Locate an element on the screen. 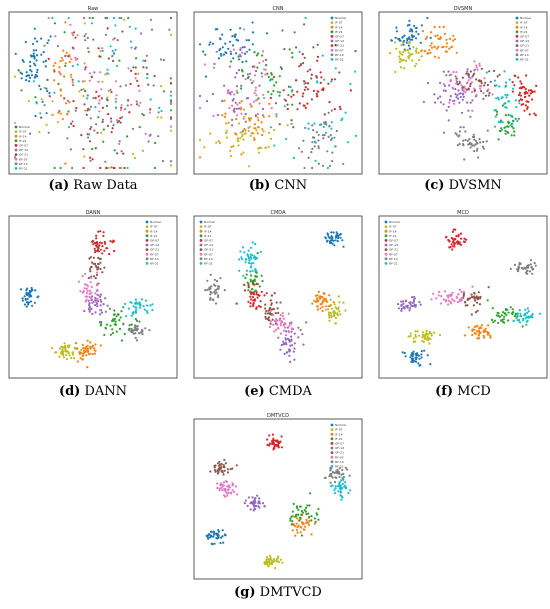  caption-letter: (e) is located at coordinates (254, 391).